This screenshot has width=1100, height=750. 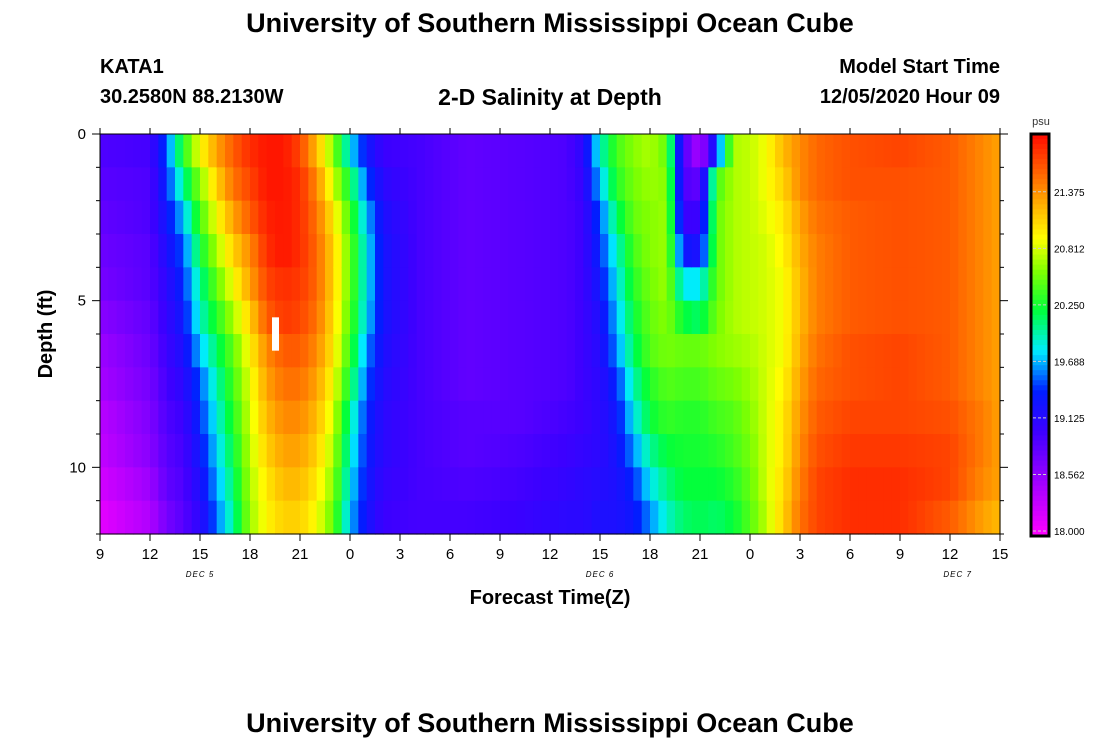 What do you see at coordinates (1041, 122) in the screenshot?
I see `colorbar-unit: psu` at bounding box center [1041, 122].